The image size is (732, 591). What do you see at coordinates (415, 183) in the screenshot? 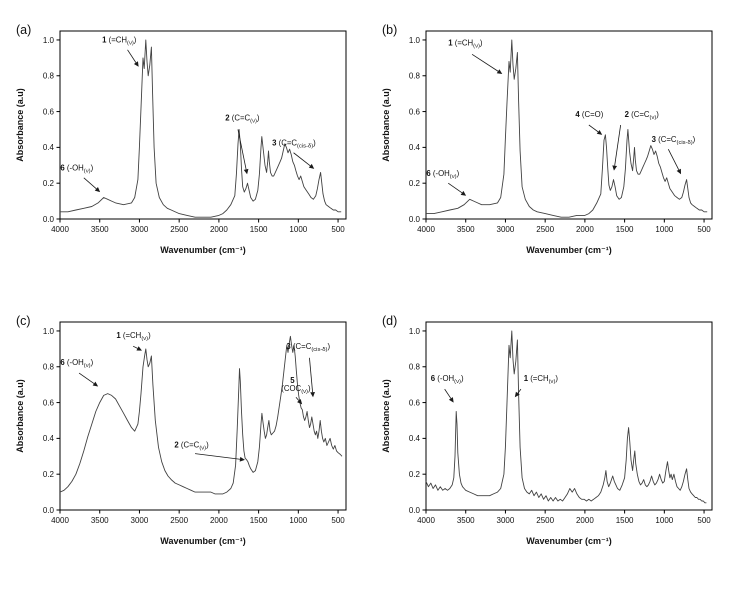
I see `y-tick-label: 0.2` at bounding box center [415, 183].